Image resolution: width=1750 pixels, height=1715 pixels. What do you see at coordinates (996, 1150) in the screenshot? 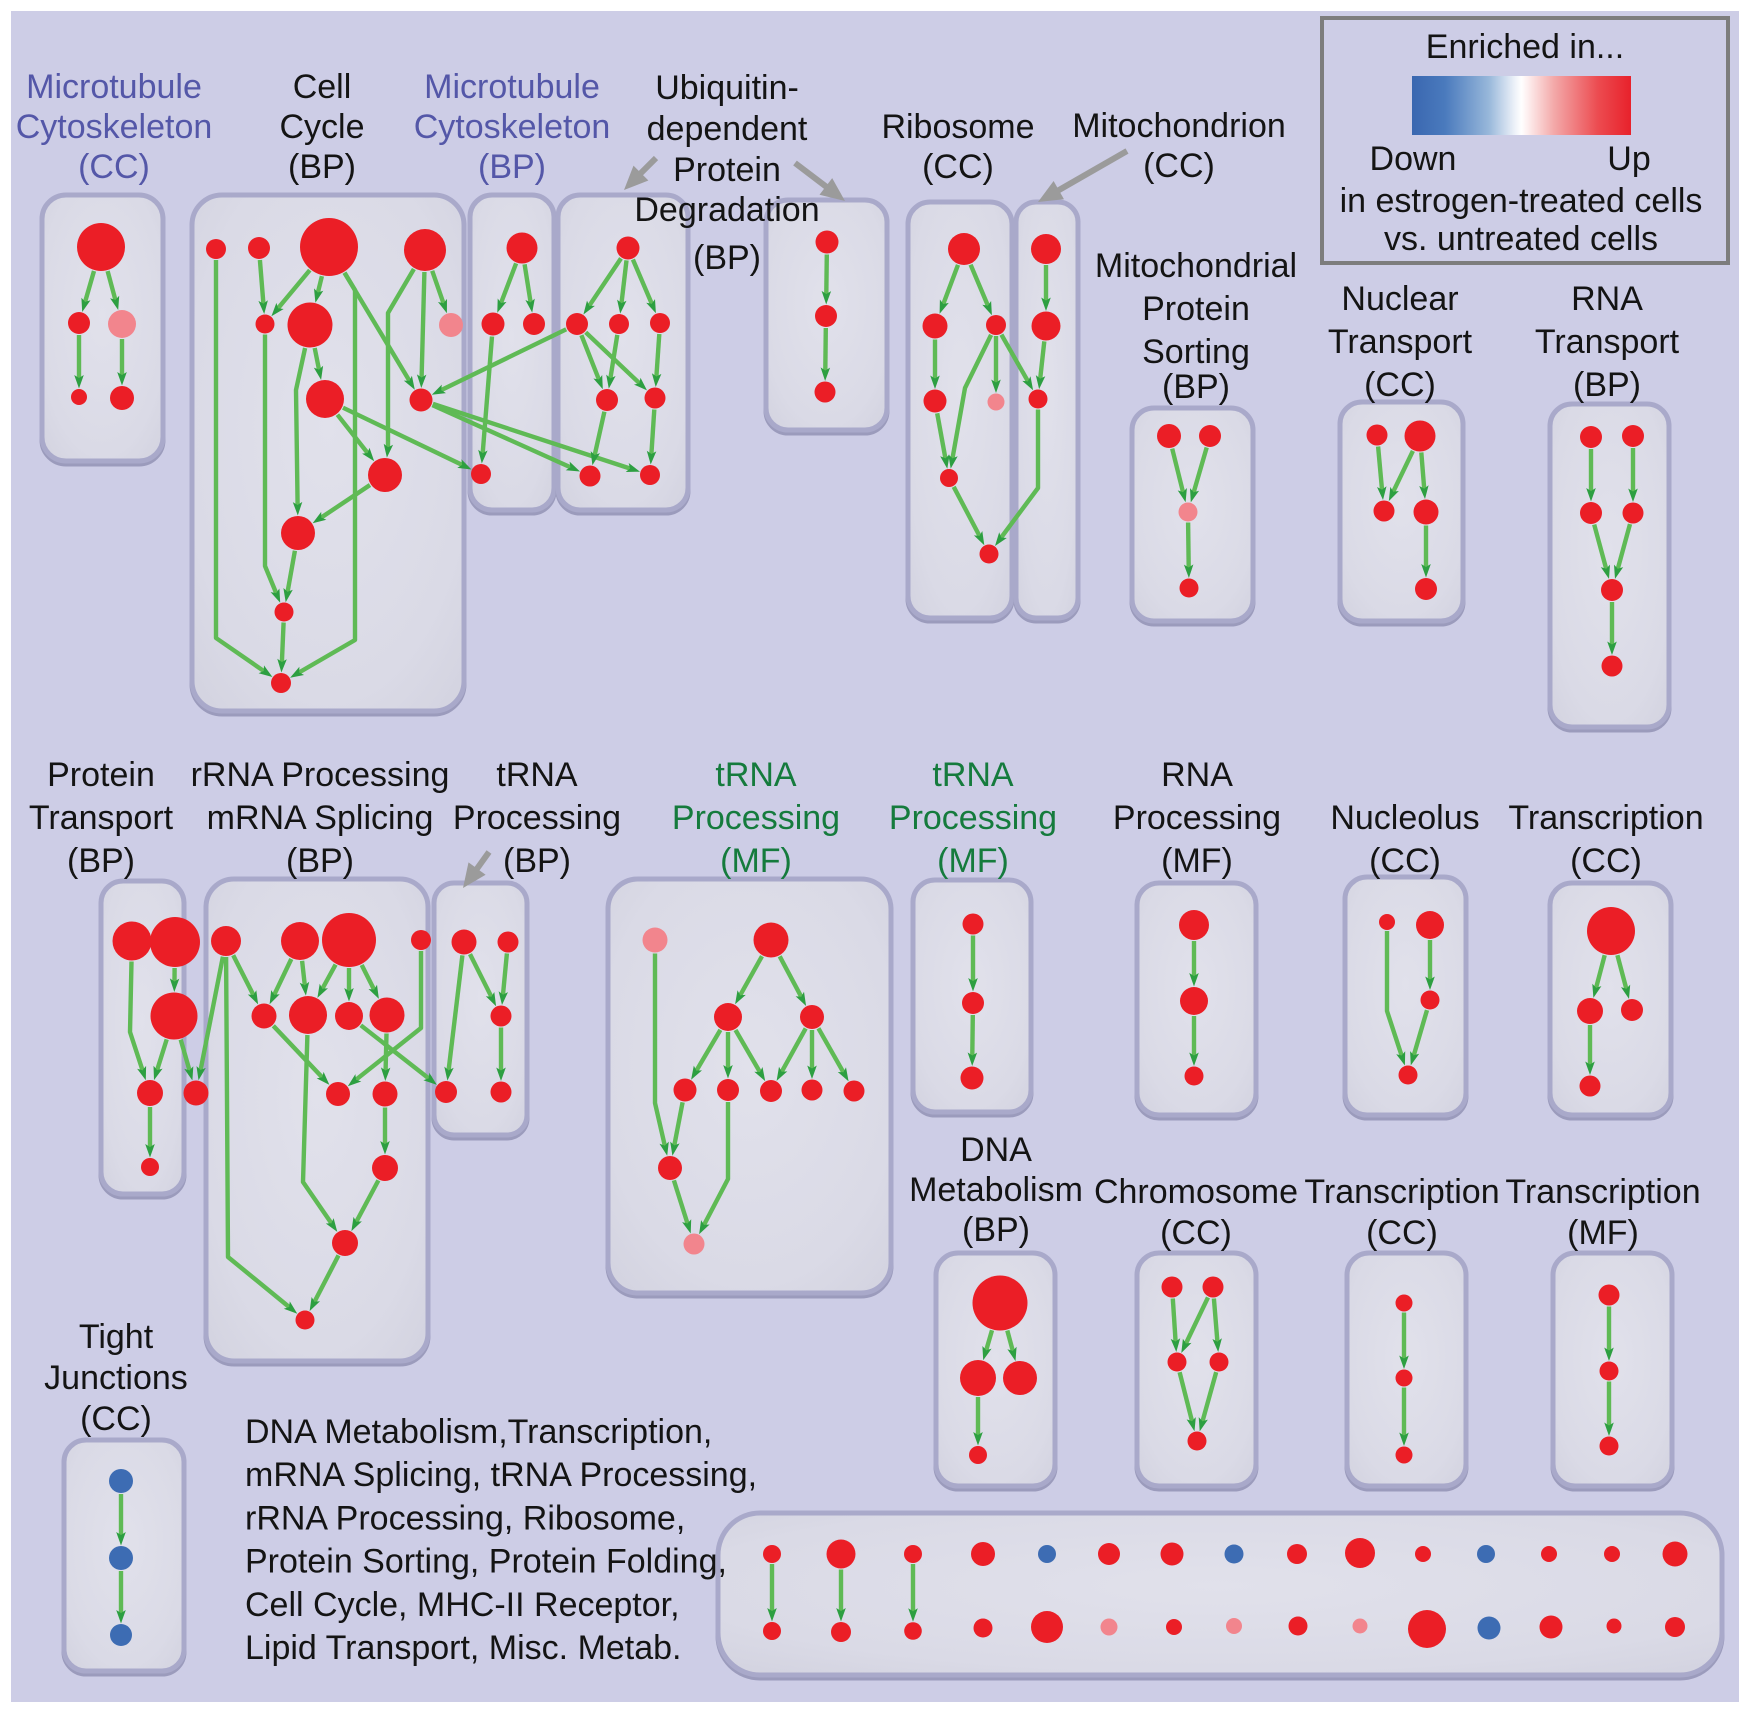
I see `svg-text: DNA` at bounding box center [996, 1150].